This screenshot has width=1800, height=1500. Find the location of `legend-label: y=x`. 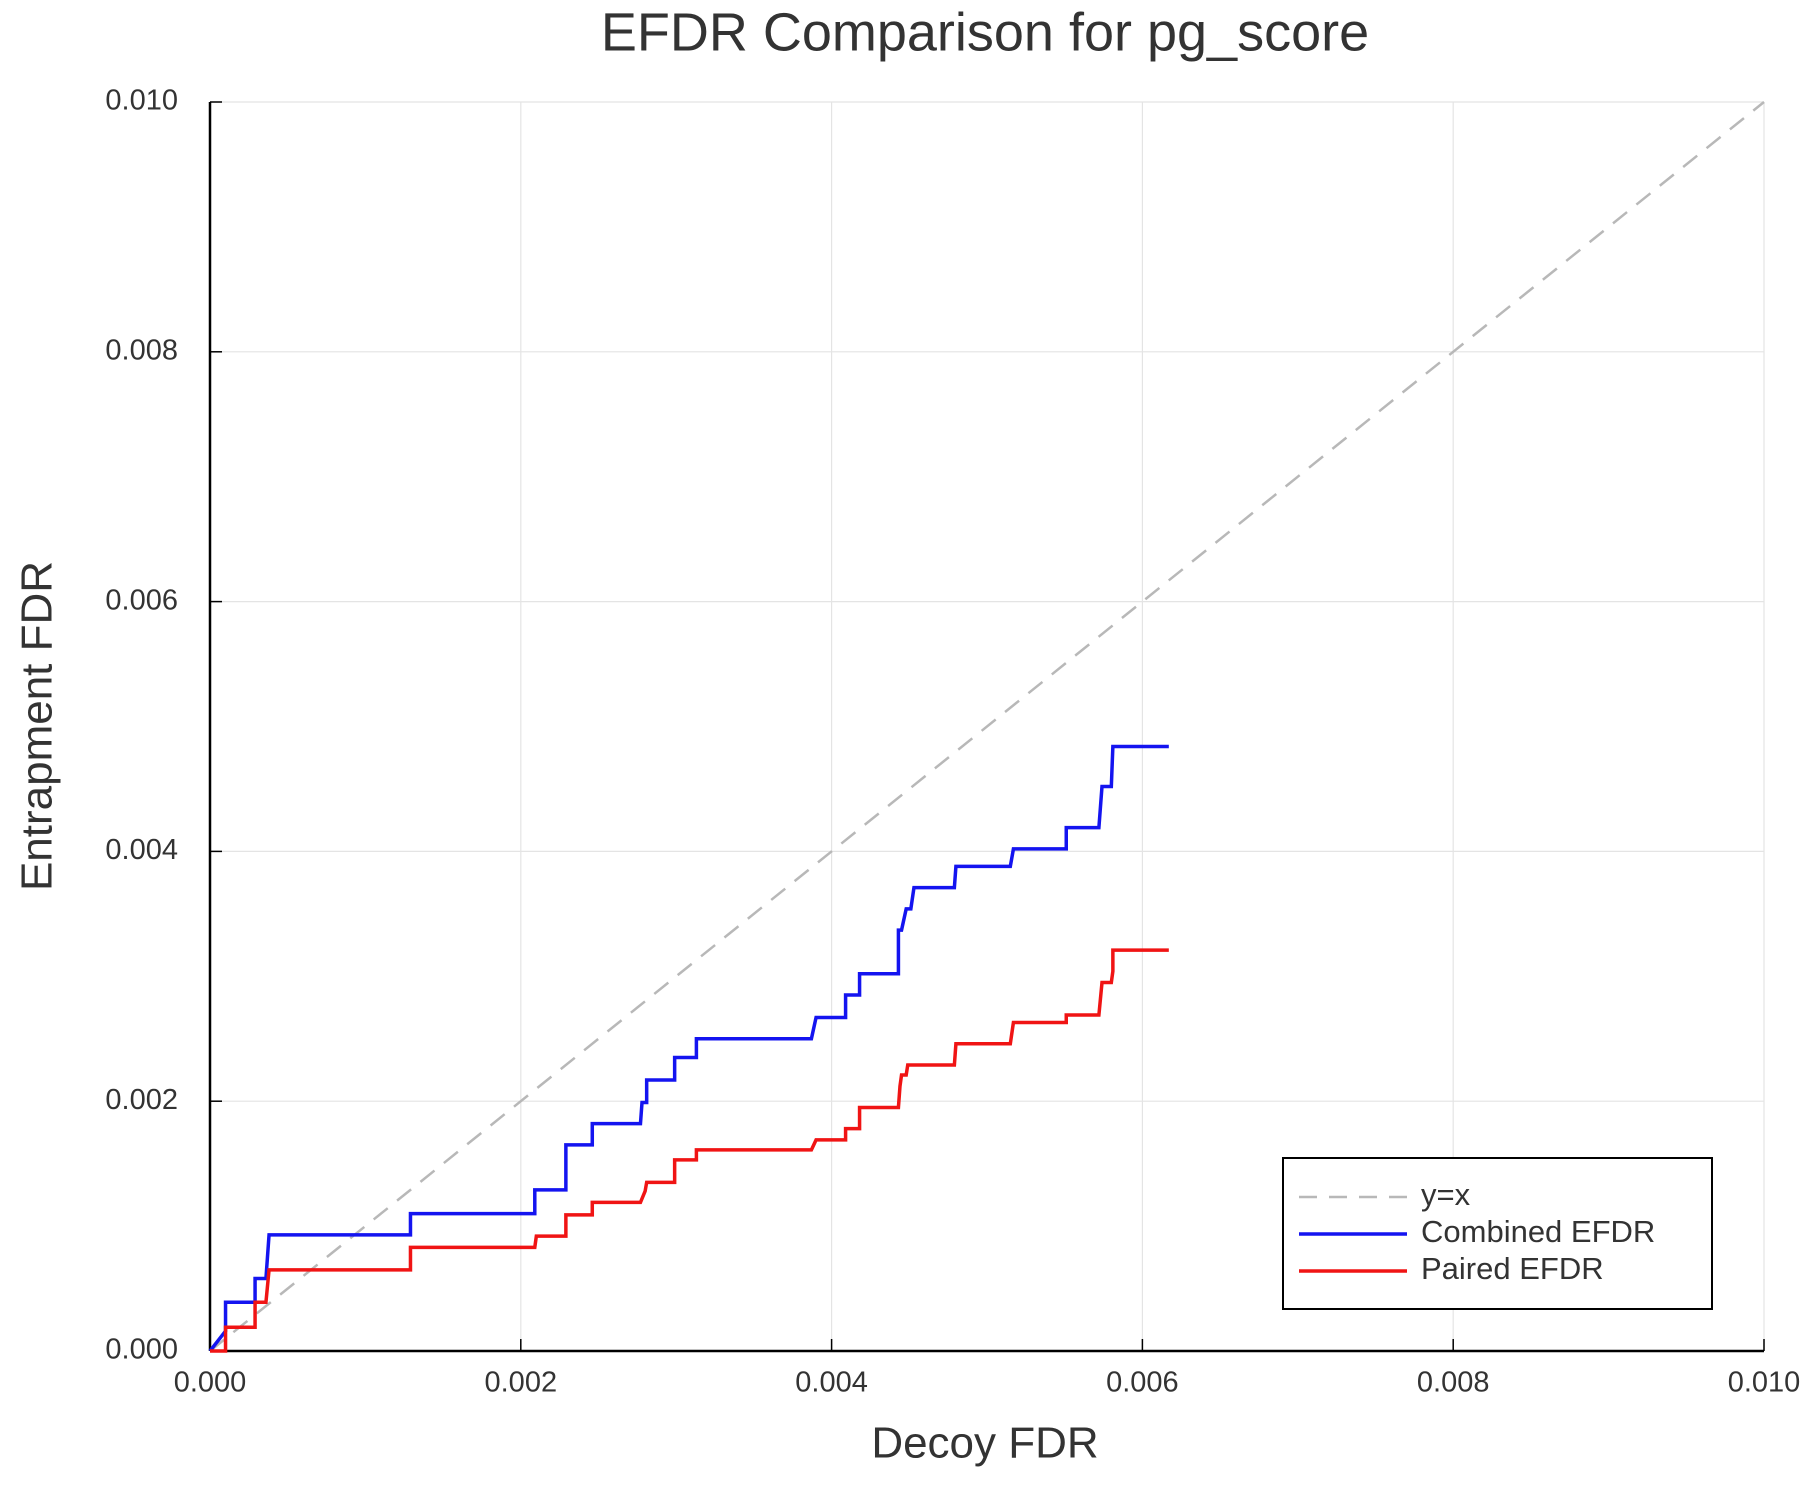

legend-label: y=x is located at coordinates (1446, 1194).